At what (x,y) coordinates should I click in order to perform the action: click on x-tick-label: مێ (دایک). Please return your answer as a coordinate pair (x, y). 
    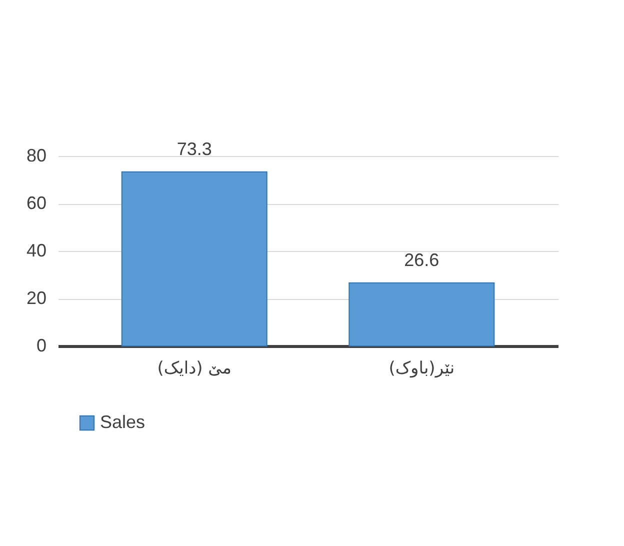
    Looking at the image, I should click on (194, 368).